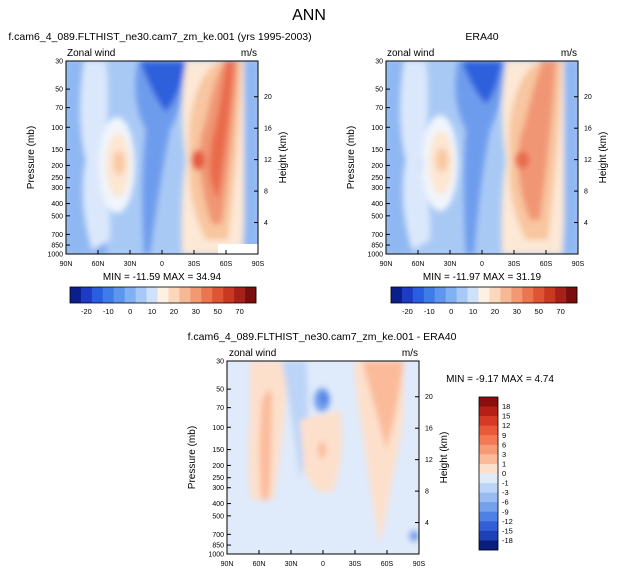 The image size is (619, 579). I want to click on panel-model-right-label: m/s, so click(249, 53).